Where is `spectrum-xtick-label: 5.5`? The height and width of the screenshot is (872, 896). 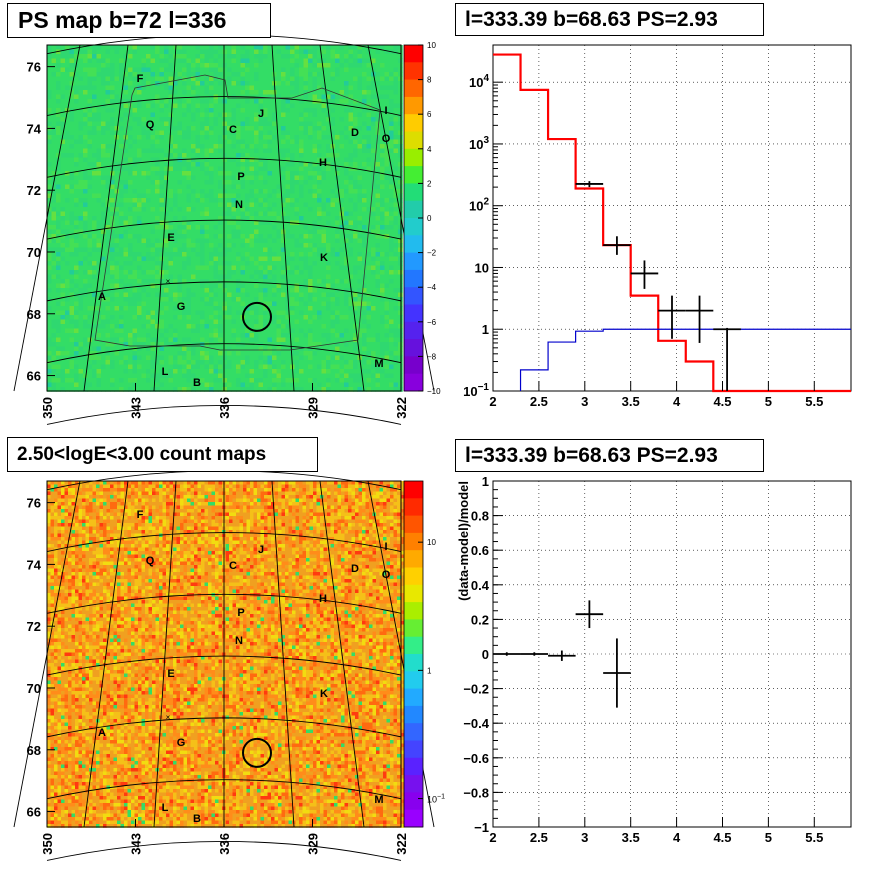 spectrum-xtick-label: 5.5 is located at coordinates (814, 401).